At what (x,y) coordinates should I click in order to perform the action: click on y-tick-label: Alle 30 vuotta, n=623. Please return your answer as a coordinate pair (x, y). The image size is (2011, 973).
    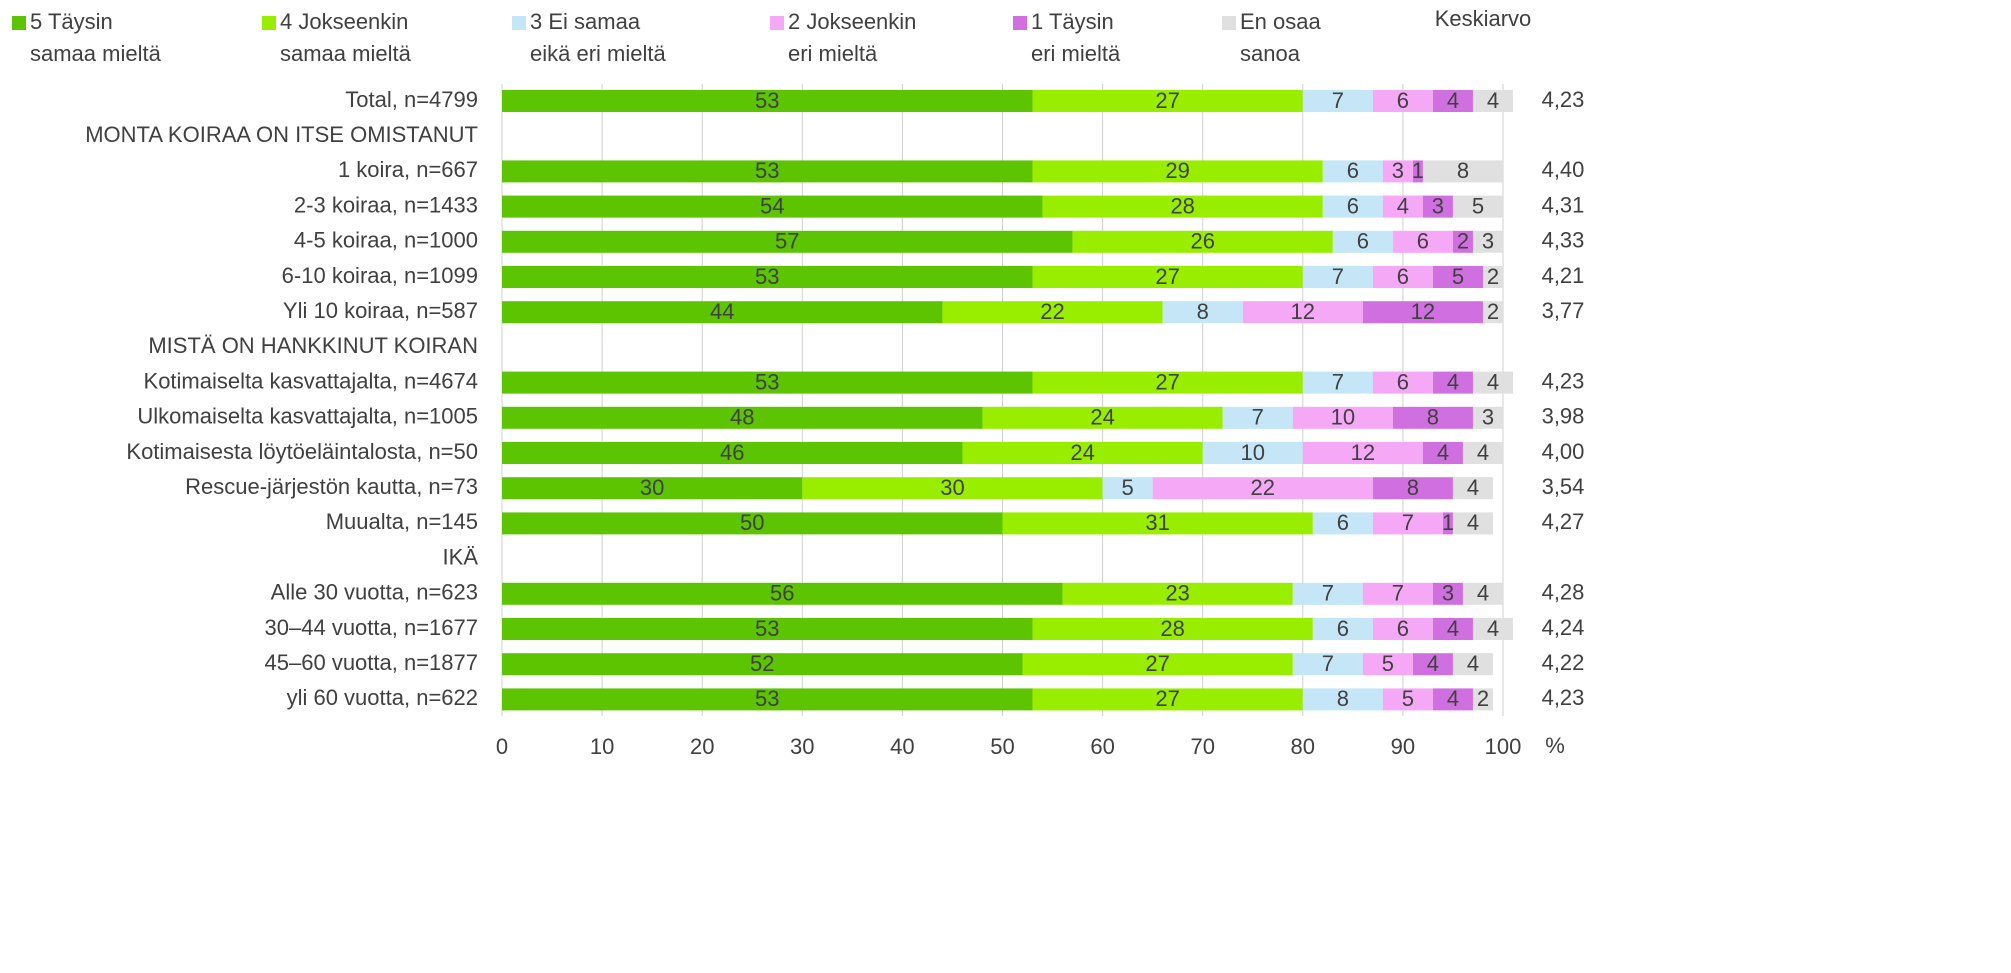
    Looking at the image, I should click on (374, 592).